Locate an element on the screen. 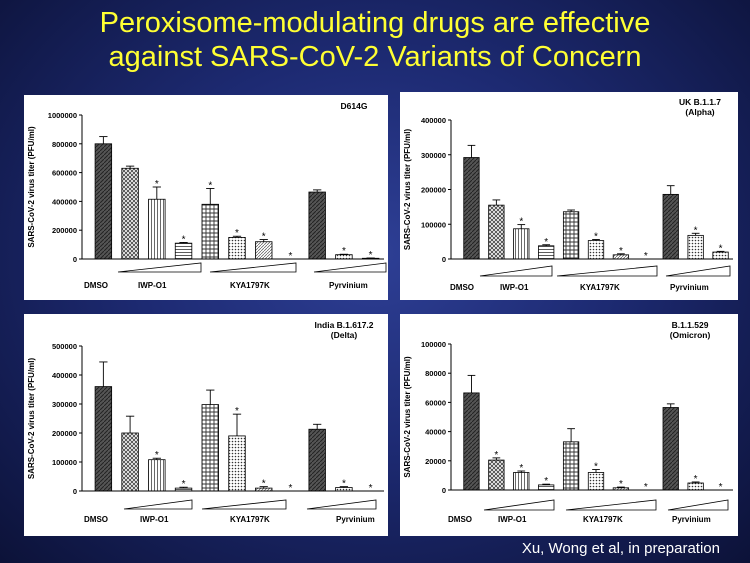  chart-title: UK B.1.1.7 is located at coordinates (700, 102).